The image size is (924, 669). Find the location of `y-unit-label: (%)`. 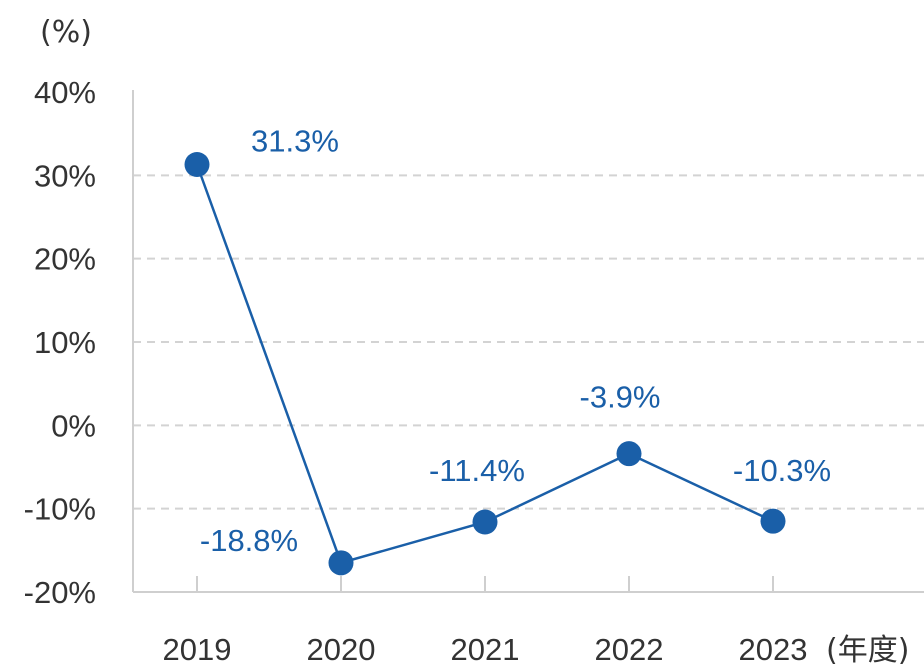

y-unit-label: (%) is located at coordinates (66, 32).